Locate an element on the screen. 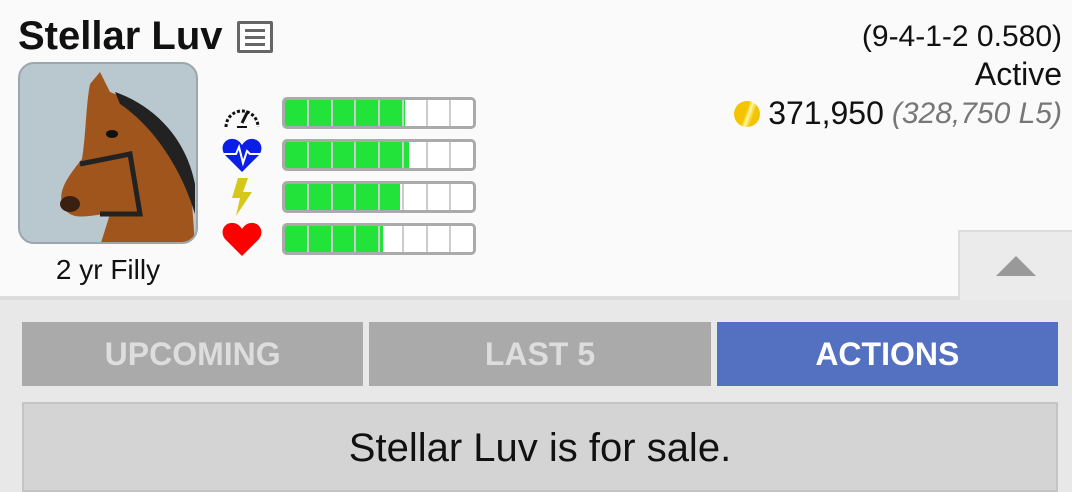  stat-bars is located at coordinates (348, 176).